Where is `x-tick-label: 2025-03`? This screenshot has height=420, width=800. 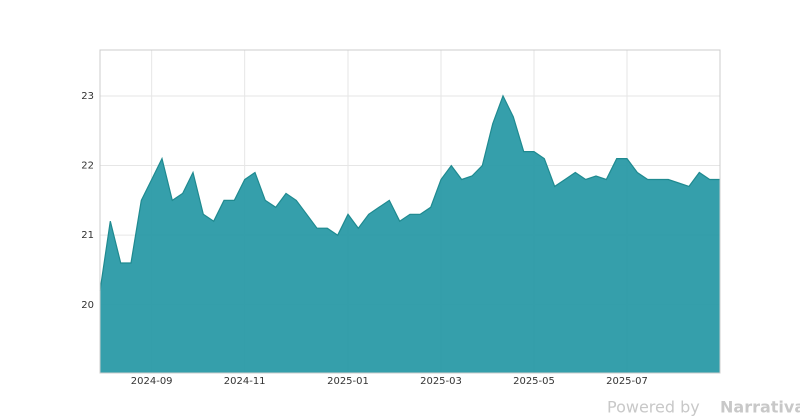 x-tick-label: 2025-03 is located at coordinates (441, 381).